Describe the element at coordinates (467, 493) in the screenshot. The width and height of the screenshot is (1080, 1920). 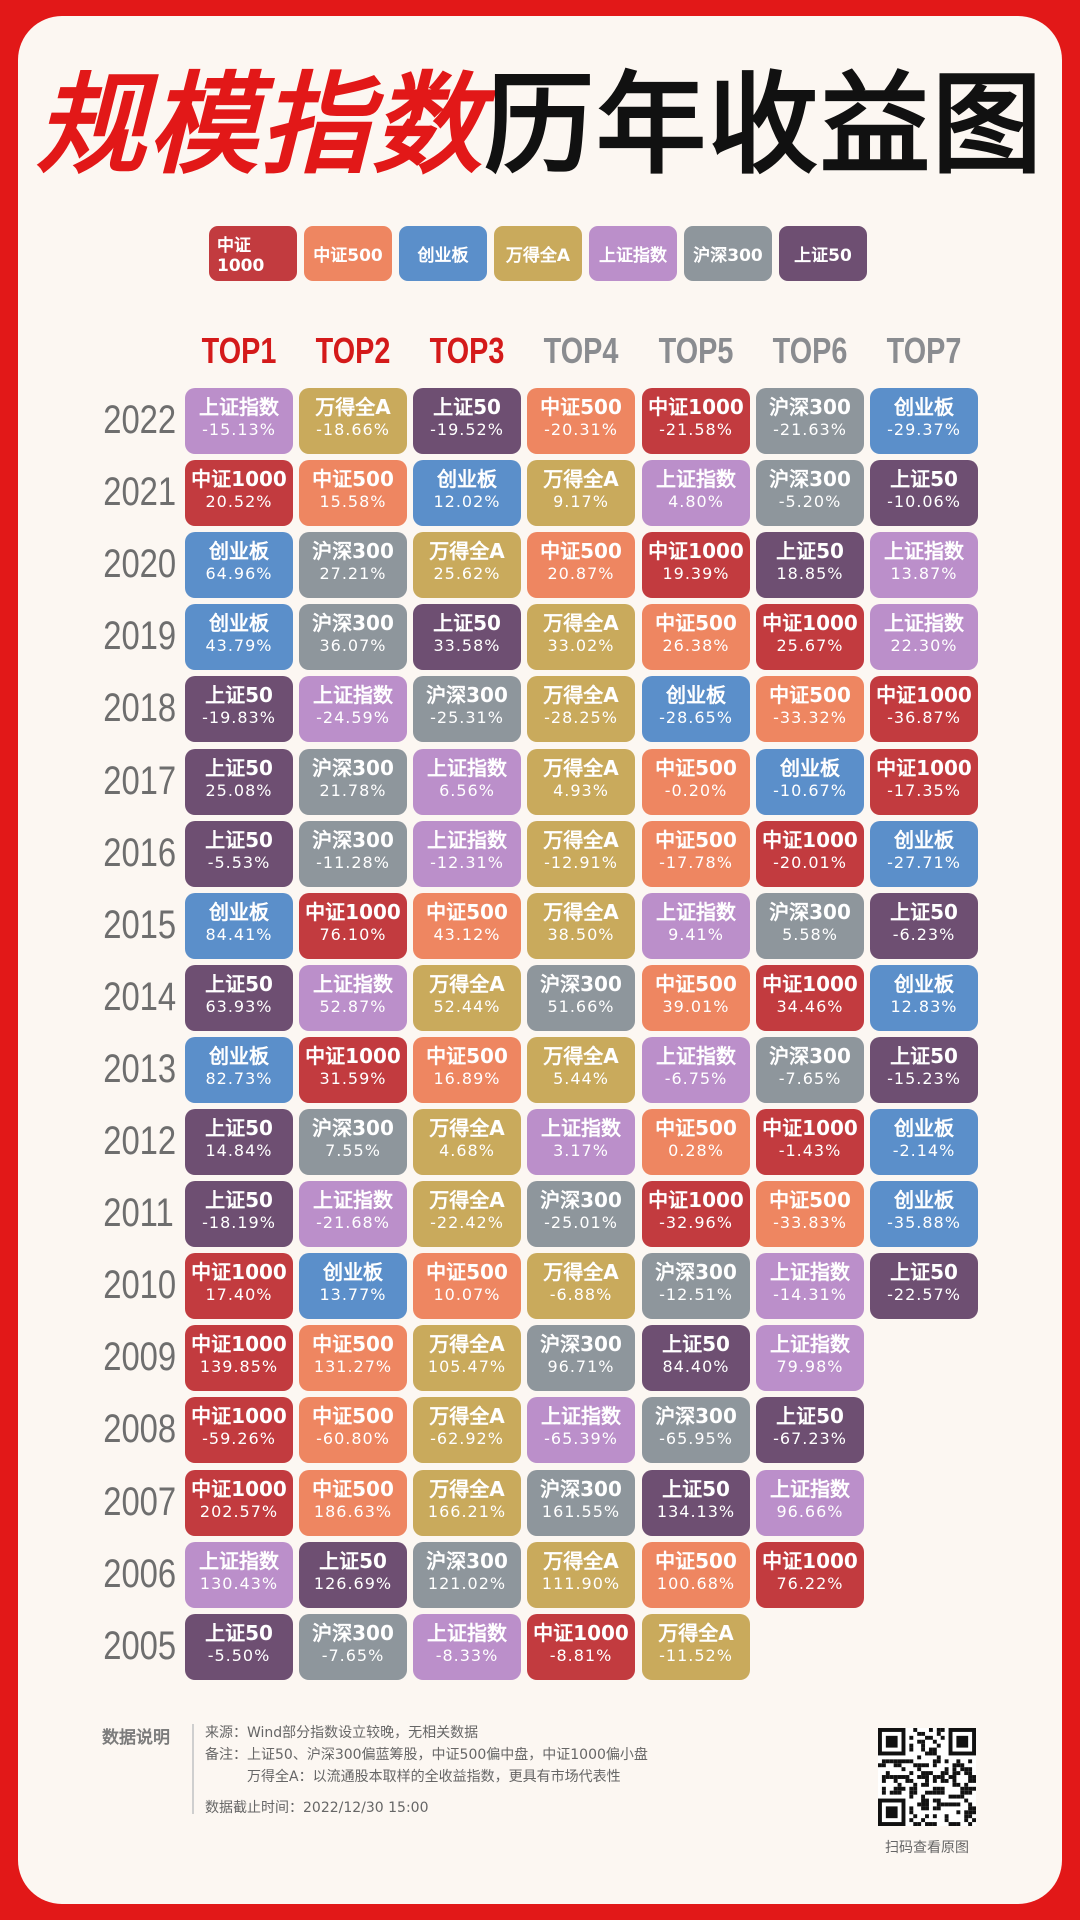
I see `return-cell: 创业板 12.02%` at that location.